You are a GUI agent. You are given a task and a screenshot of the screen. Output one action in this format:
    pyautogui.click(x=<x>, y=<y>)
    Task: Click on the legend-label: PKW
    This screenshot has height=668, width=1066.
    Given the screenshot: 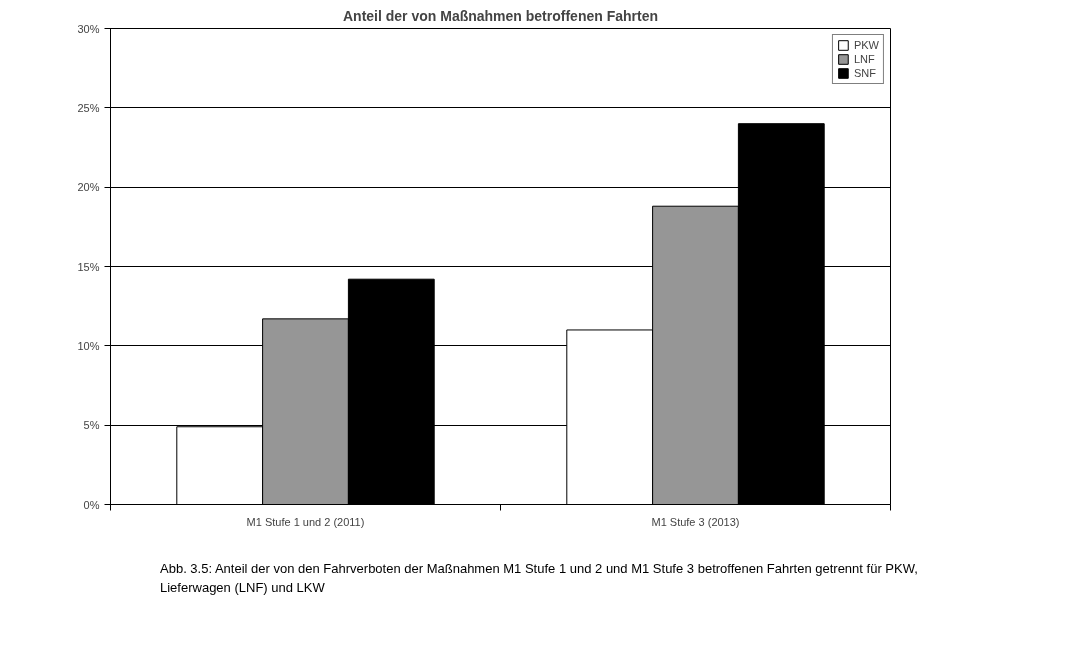 What is the action you would take?
    pyautogui.click(x=866, y=45)
    